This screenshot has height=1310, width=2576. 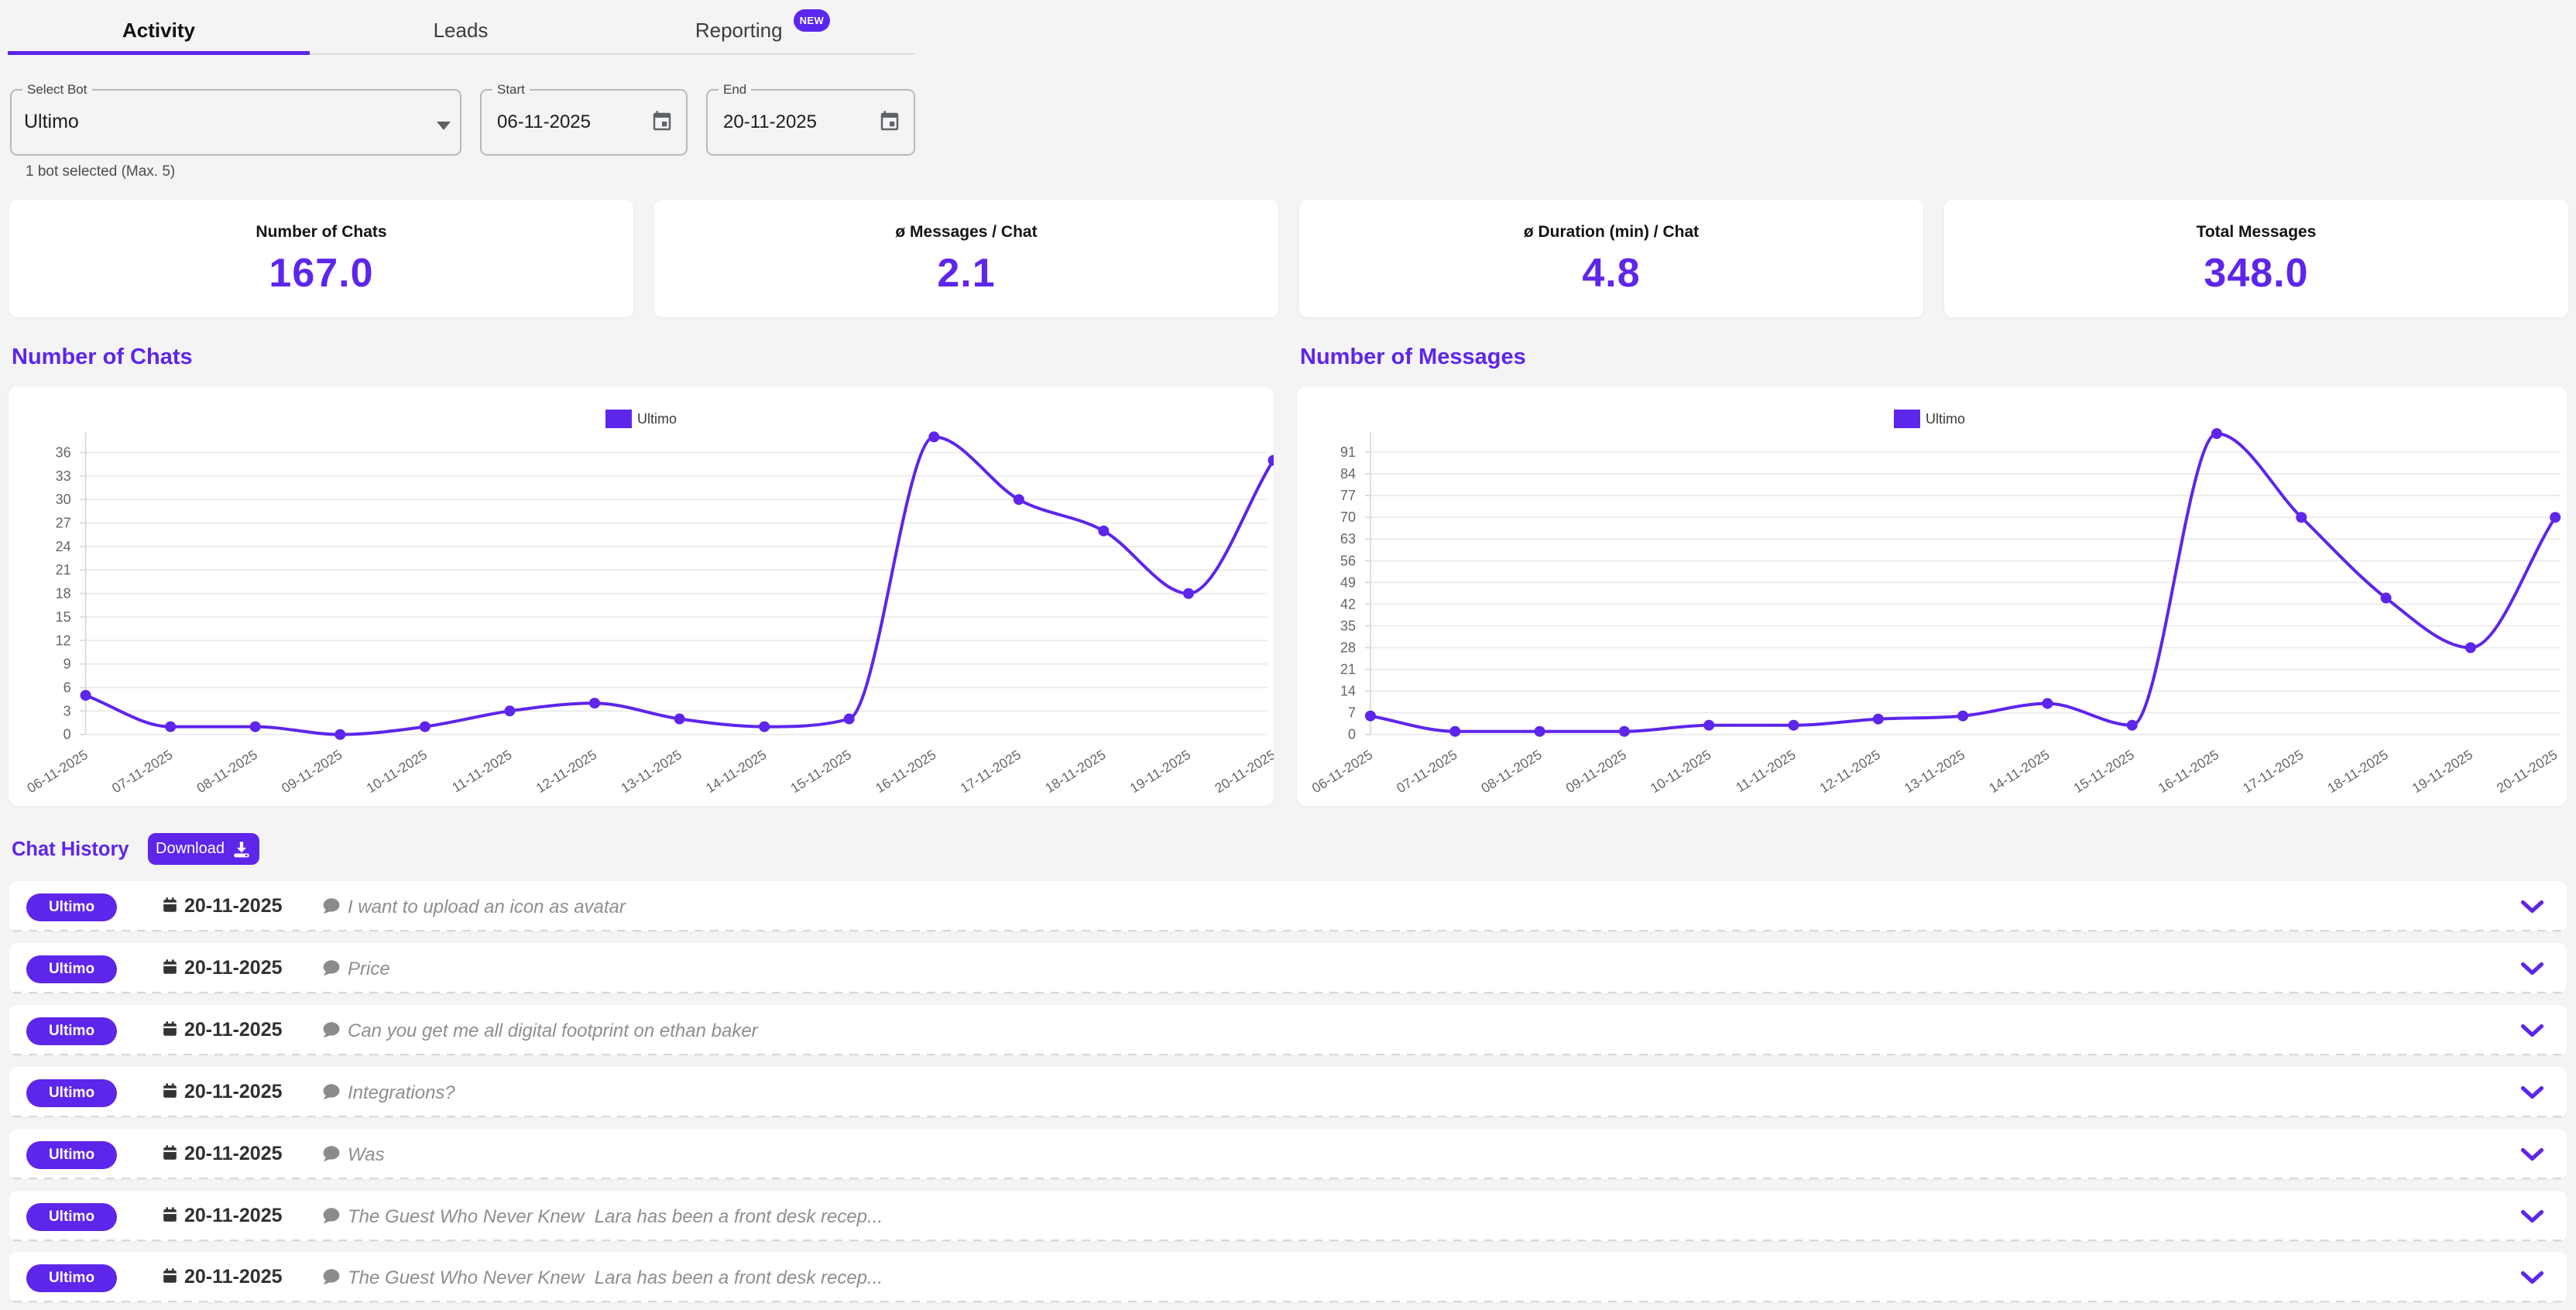 What do you see at coordinates (1348, 604) in the screenshot?
I see `svg-text: 42` at bounding box center [1348, 604].